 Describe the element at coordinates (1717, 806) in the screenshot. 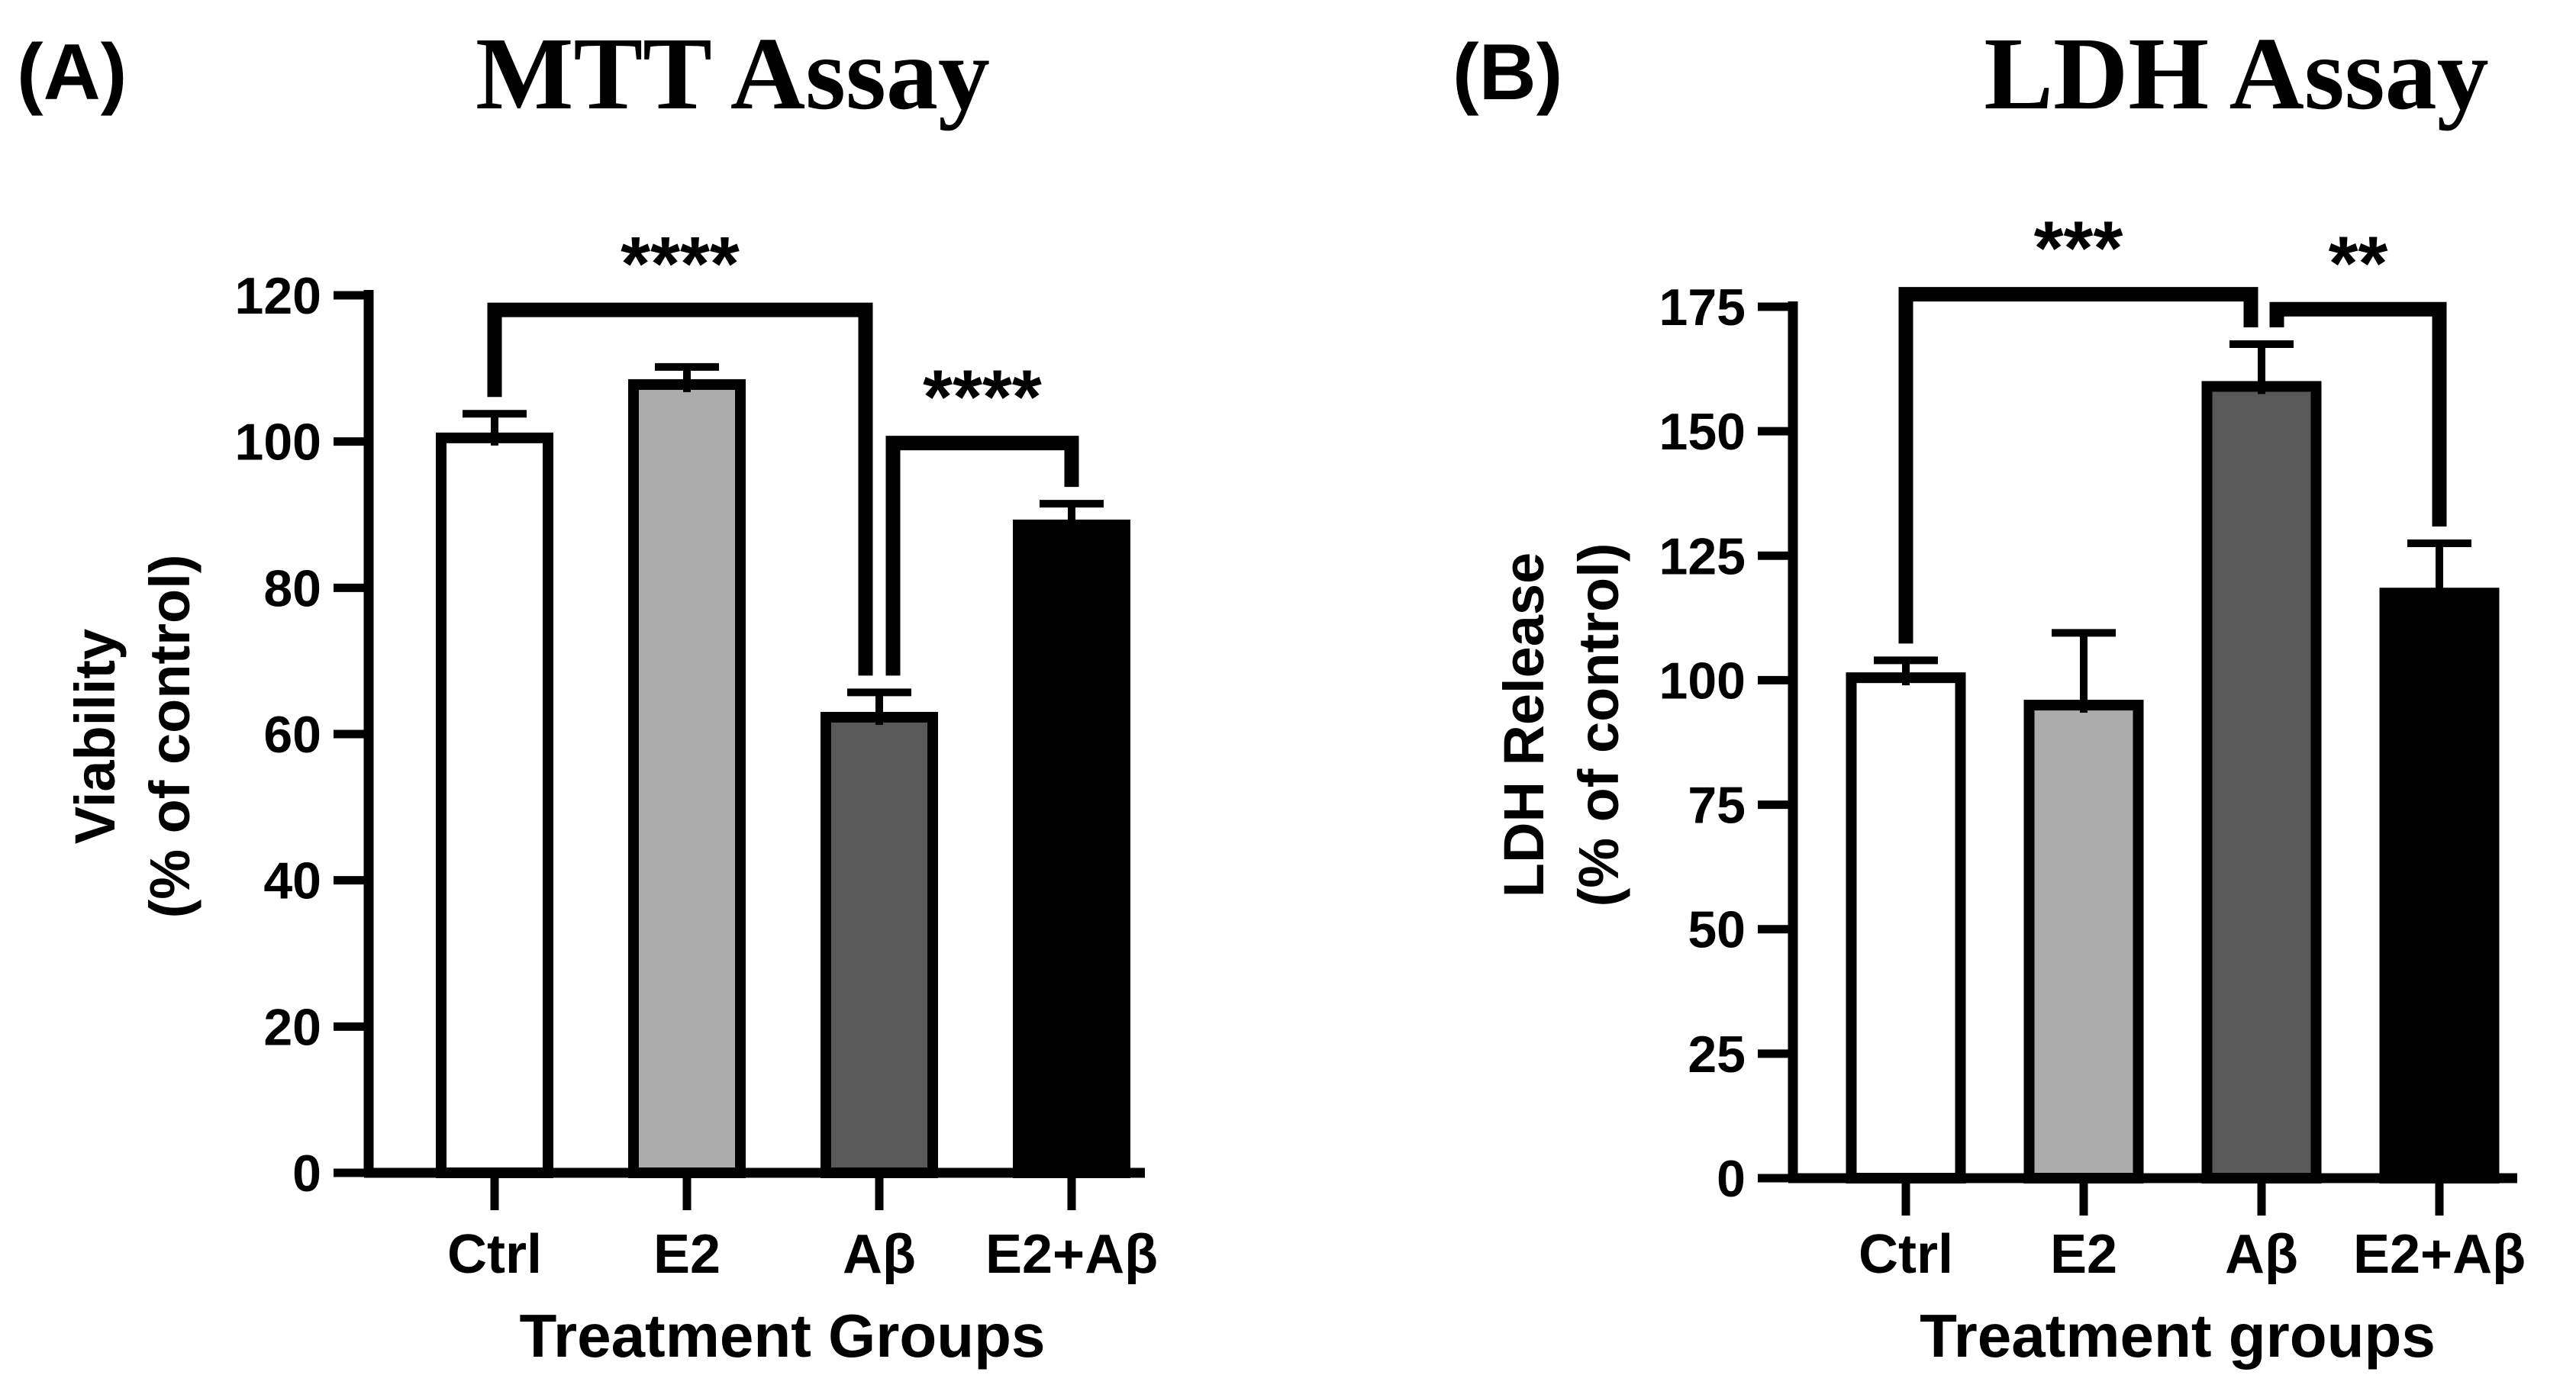

I see `y-tick-label: 75` at that location.